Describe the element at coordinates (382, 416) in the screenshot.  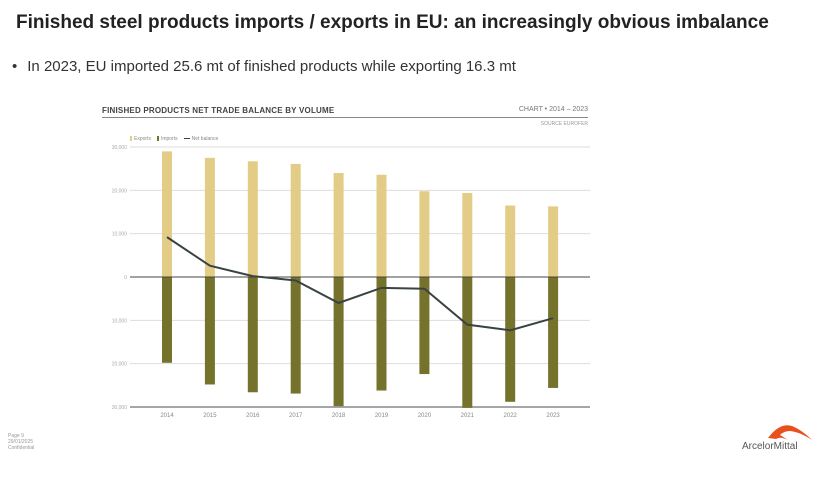
I see `x-tick-label: 2019` at that location.